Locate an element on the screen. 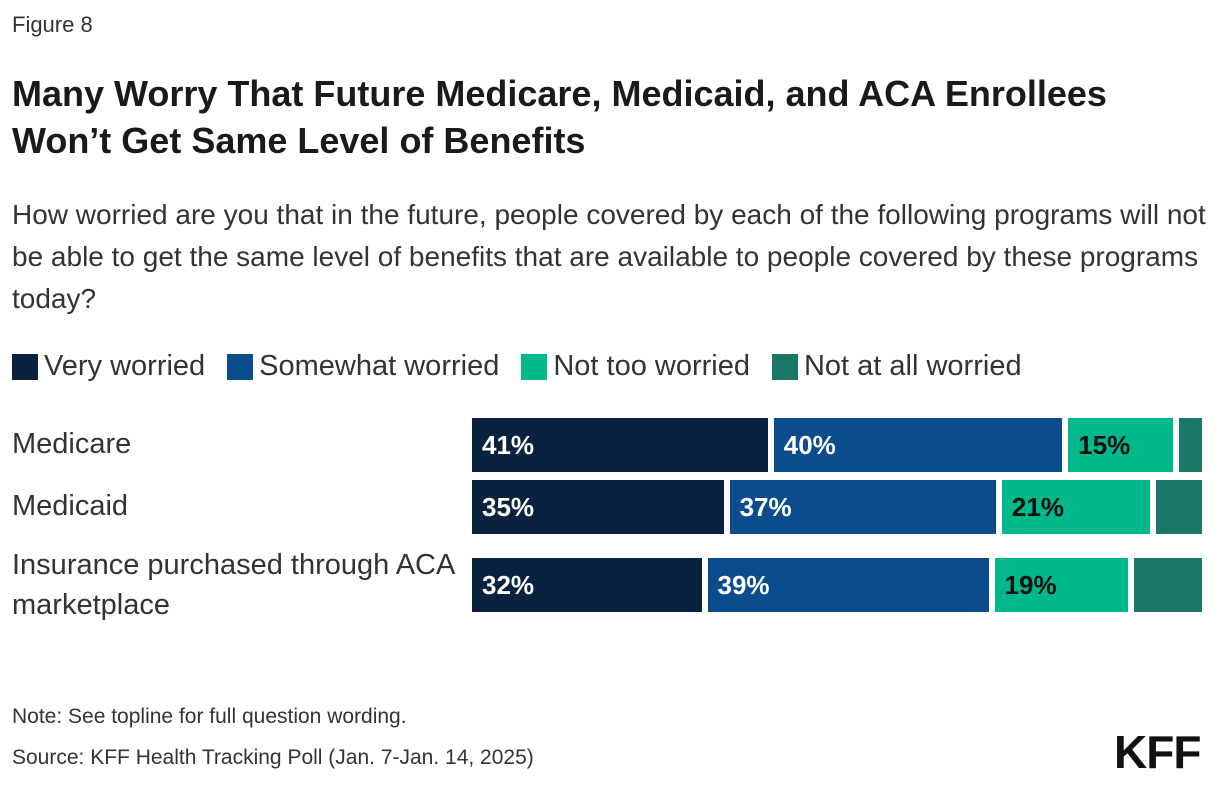 The width and height of the screenshot is (1220, 788). legend-label: Somewhat worried is located at coordinates (379, 366).